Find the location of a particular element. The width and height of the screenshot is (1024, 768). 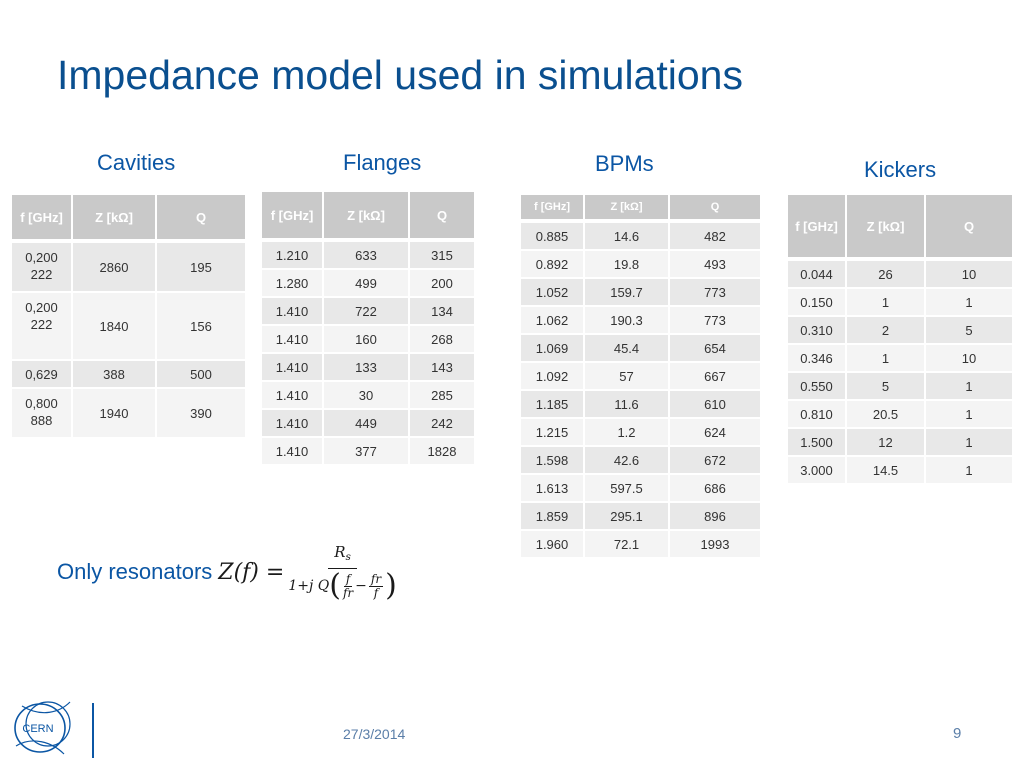

table-row: 1.598 42.6 672 is located at coordinates (640, 460).